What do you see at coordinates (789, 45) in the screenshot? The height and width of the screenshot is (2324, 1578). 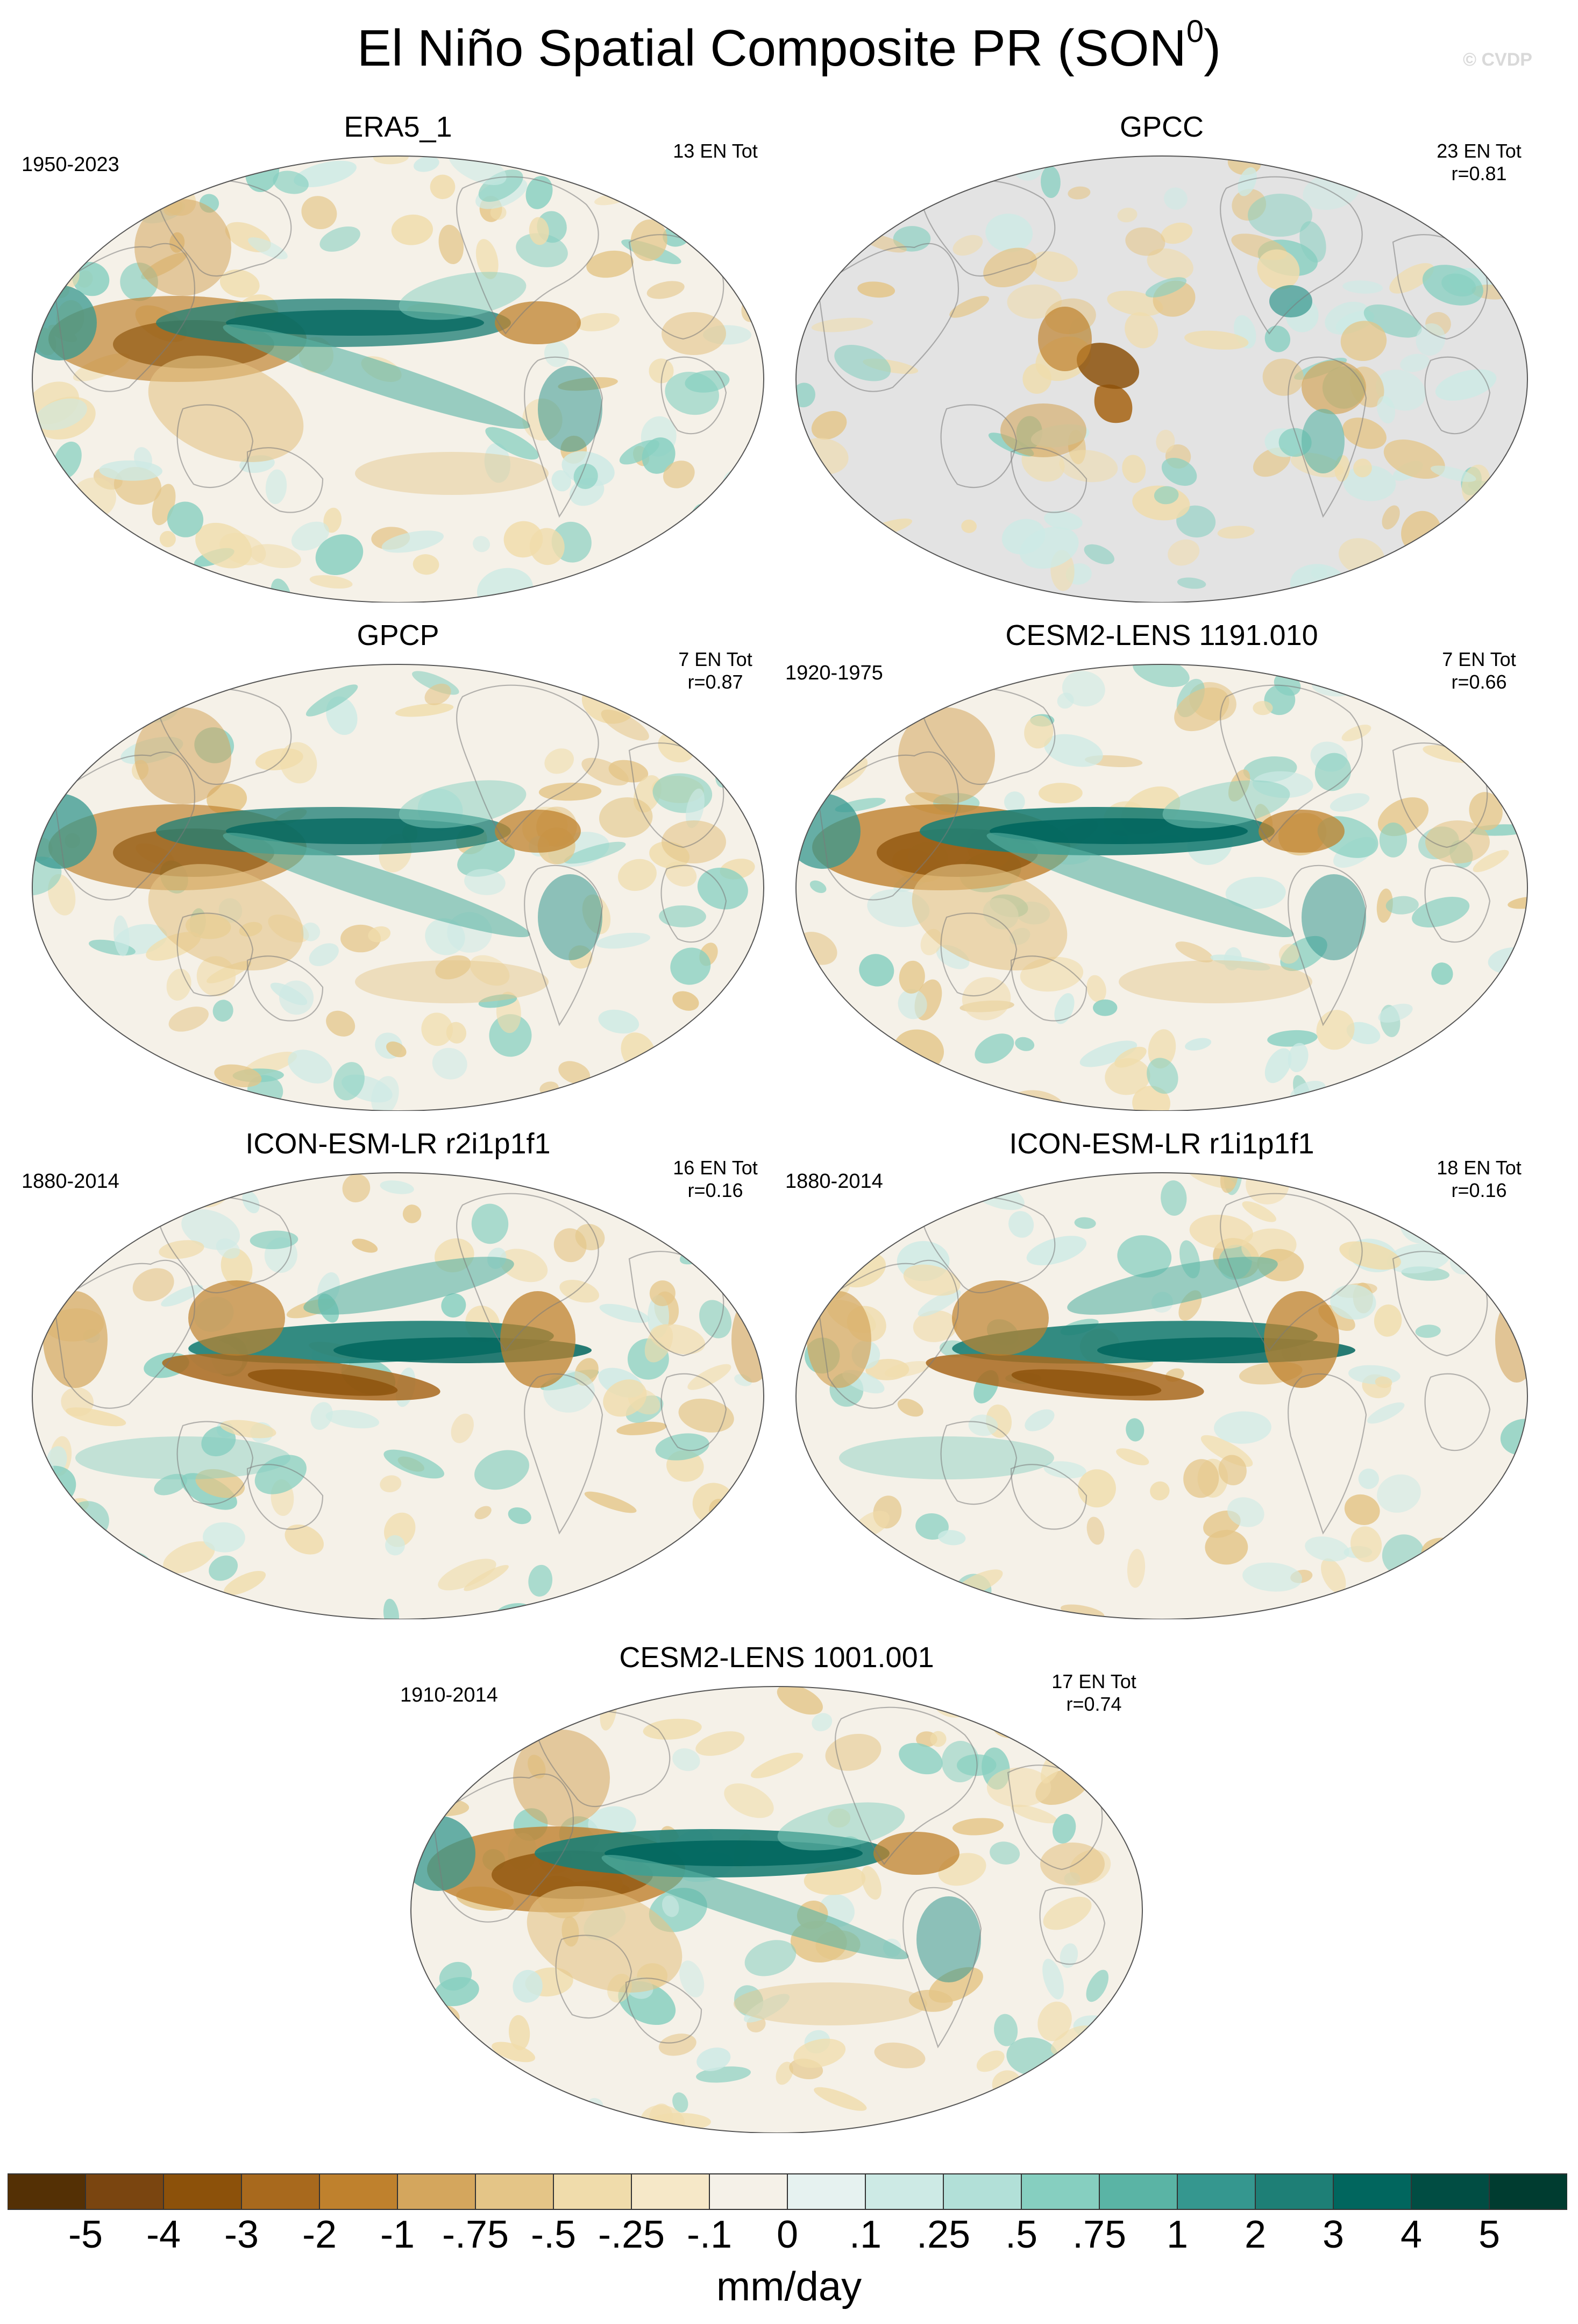 I see `figure-title: El Niño Spatial Composite PR (SON0)` at bounding box center [789, 45].